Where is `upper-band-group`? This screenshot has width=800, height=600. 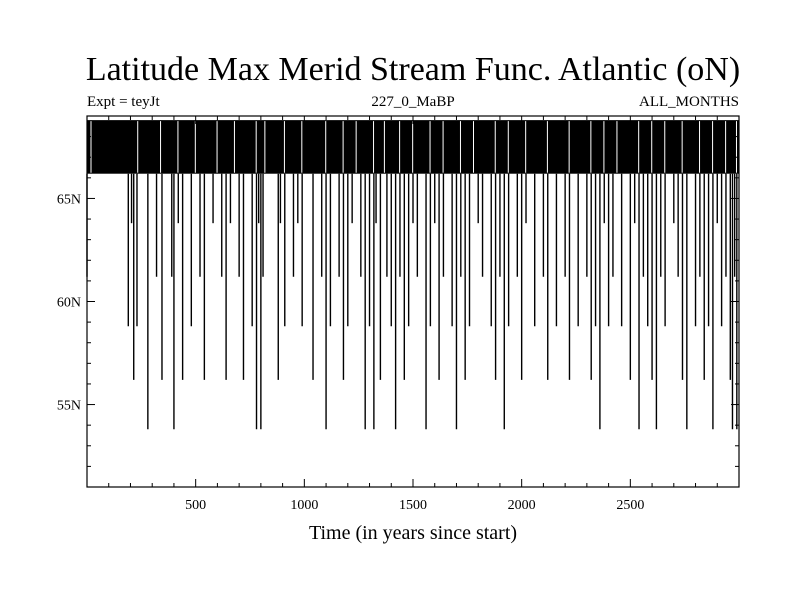 upper-band-group is located at coordinates (413, 147).